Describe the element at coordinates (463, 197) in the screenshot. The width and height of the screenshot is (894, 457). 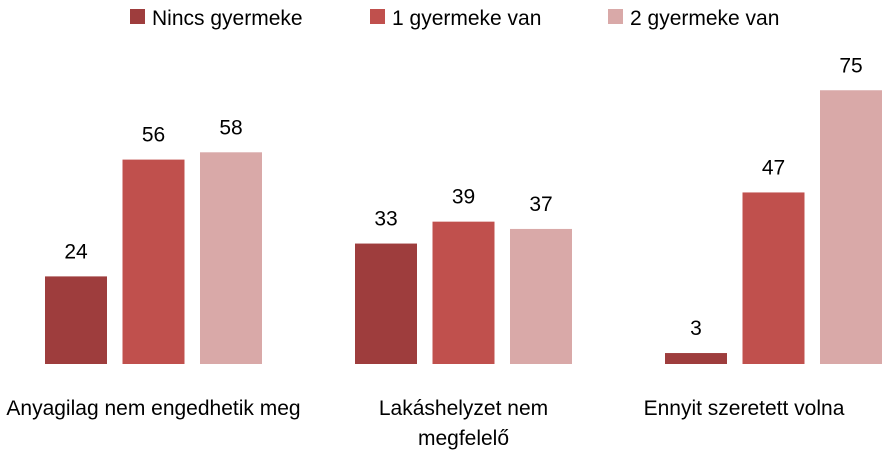
I see `data-label: 39` at that location.